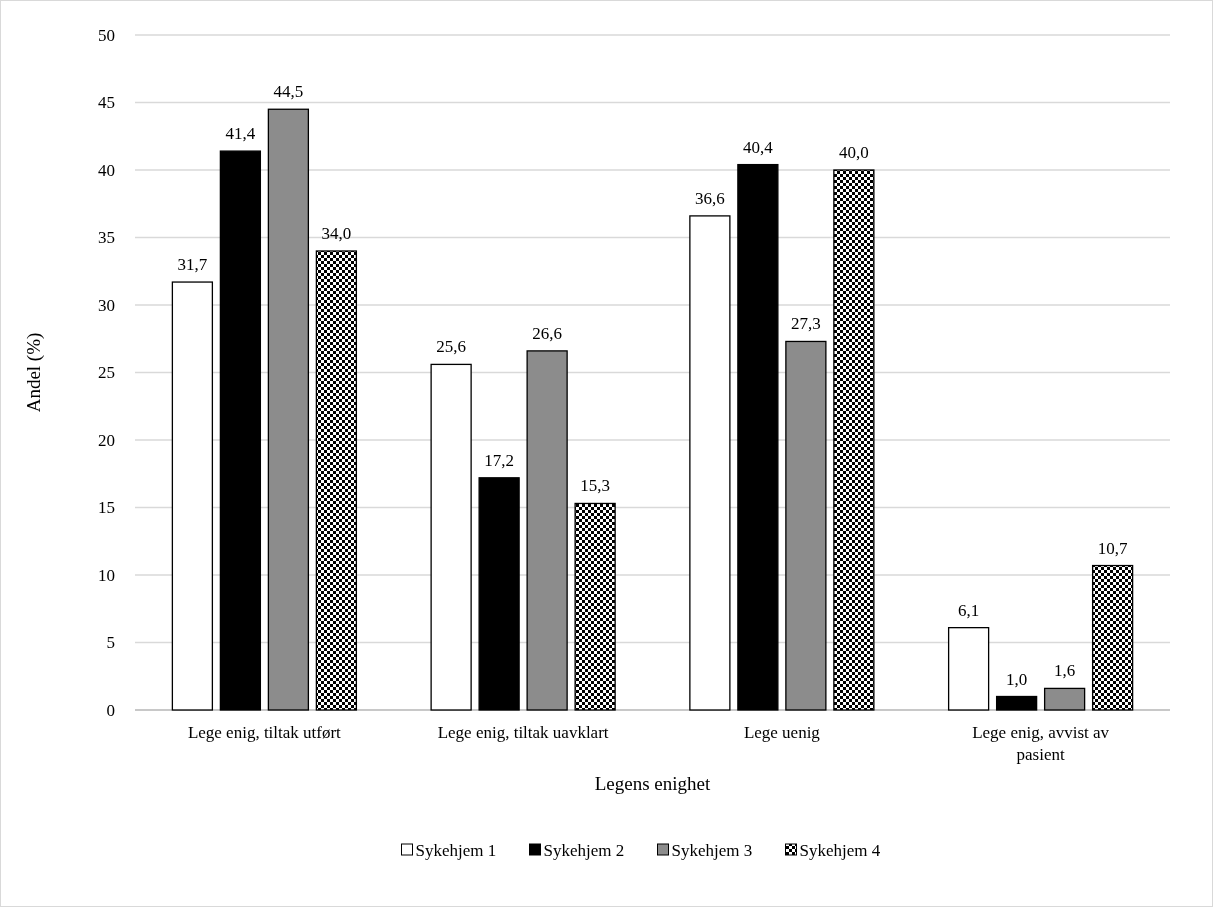 The image size is (1224, 907). Describe the element at coordinates (106, 508) in the screenshot. I see `y-tick-label: 15` at that location.